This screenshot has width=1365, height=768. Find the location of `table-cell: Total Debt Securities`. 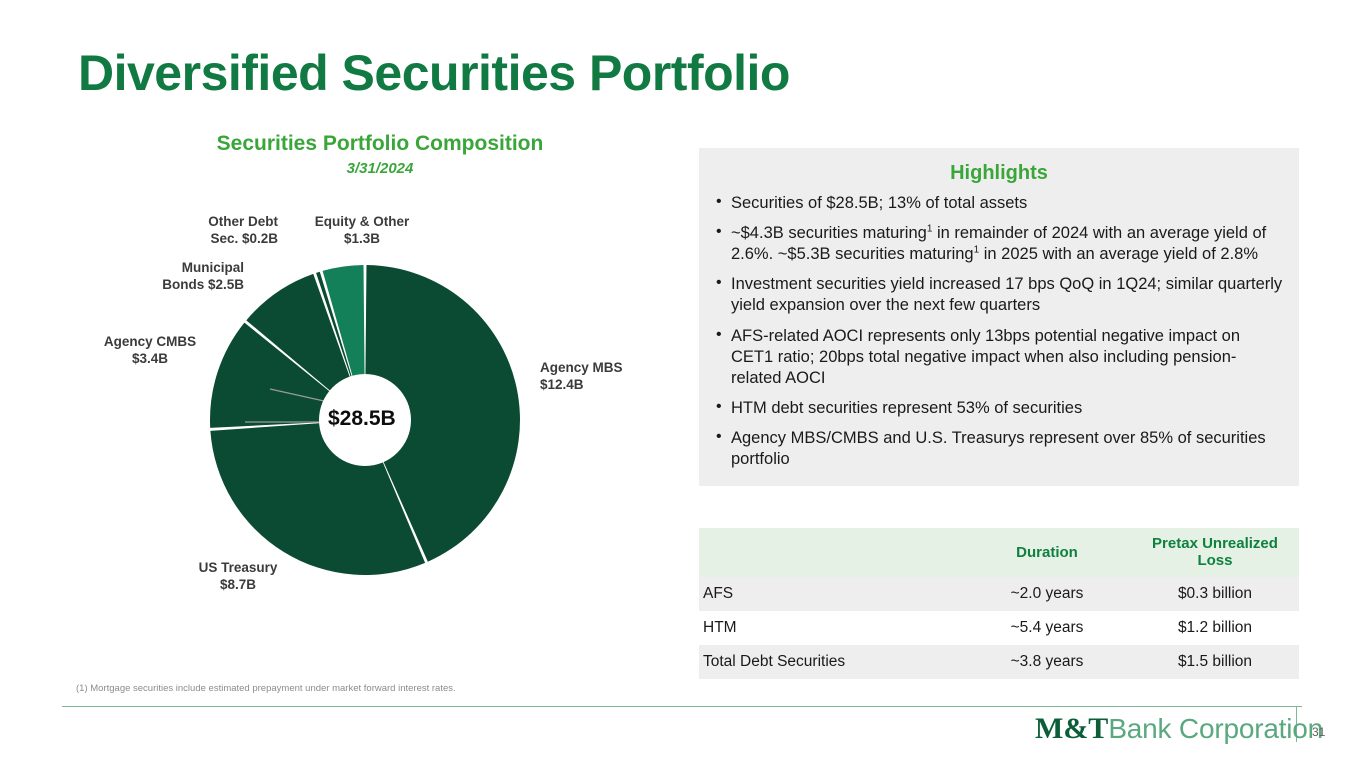

table-cell: Total Debt Securities is located at coordinates (831, 661).